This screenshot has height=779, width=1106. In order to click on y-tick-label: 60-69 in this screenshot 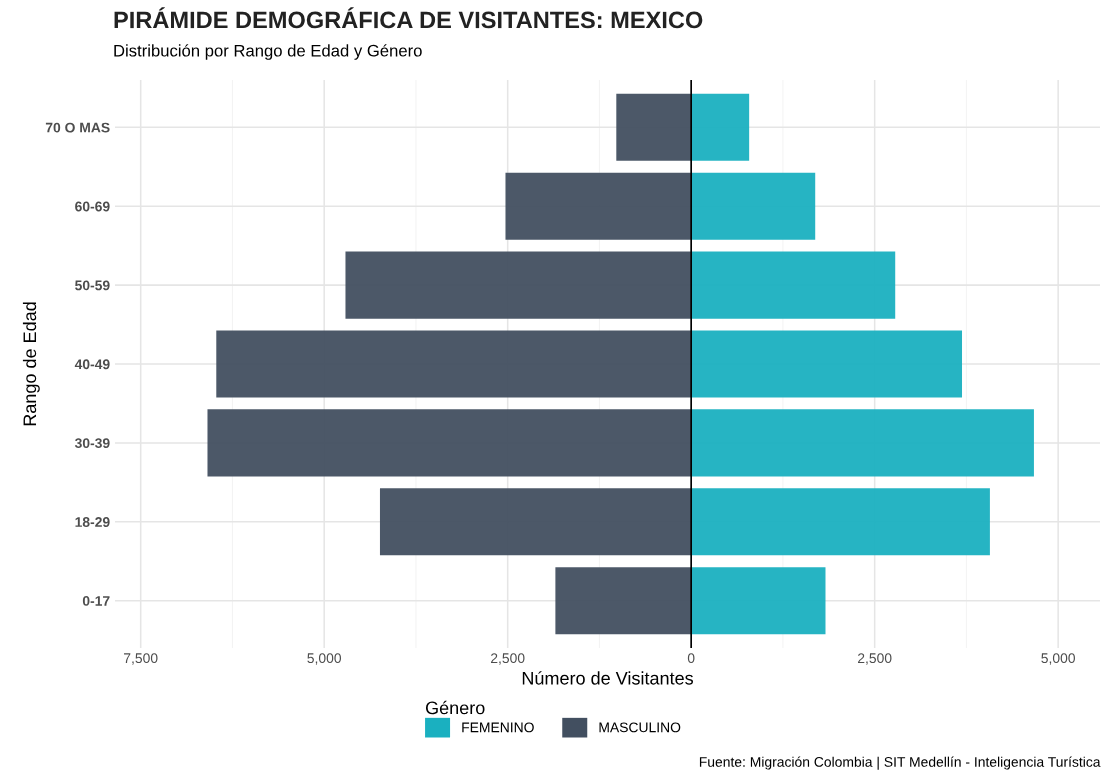, I will do `click(92, 206)`.